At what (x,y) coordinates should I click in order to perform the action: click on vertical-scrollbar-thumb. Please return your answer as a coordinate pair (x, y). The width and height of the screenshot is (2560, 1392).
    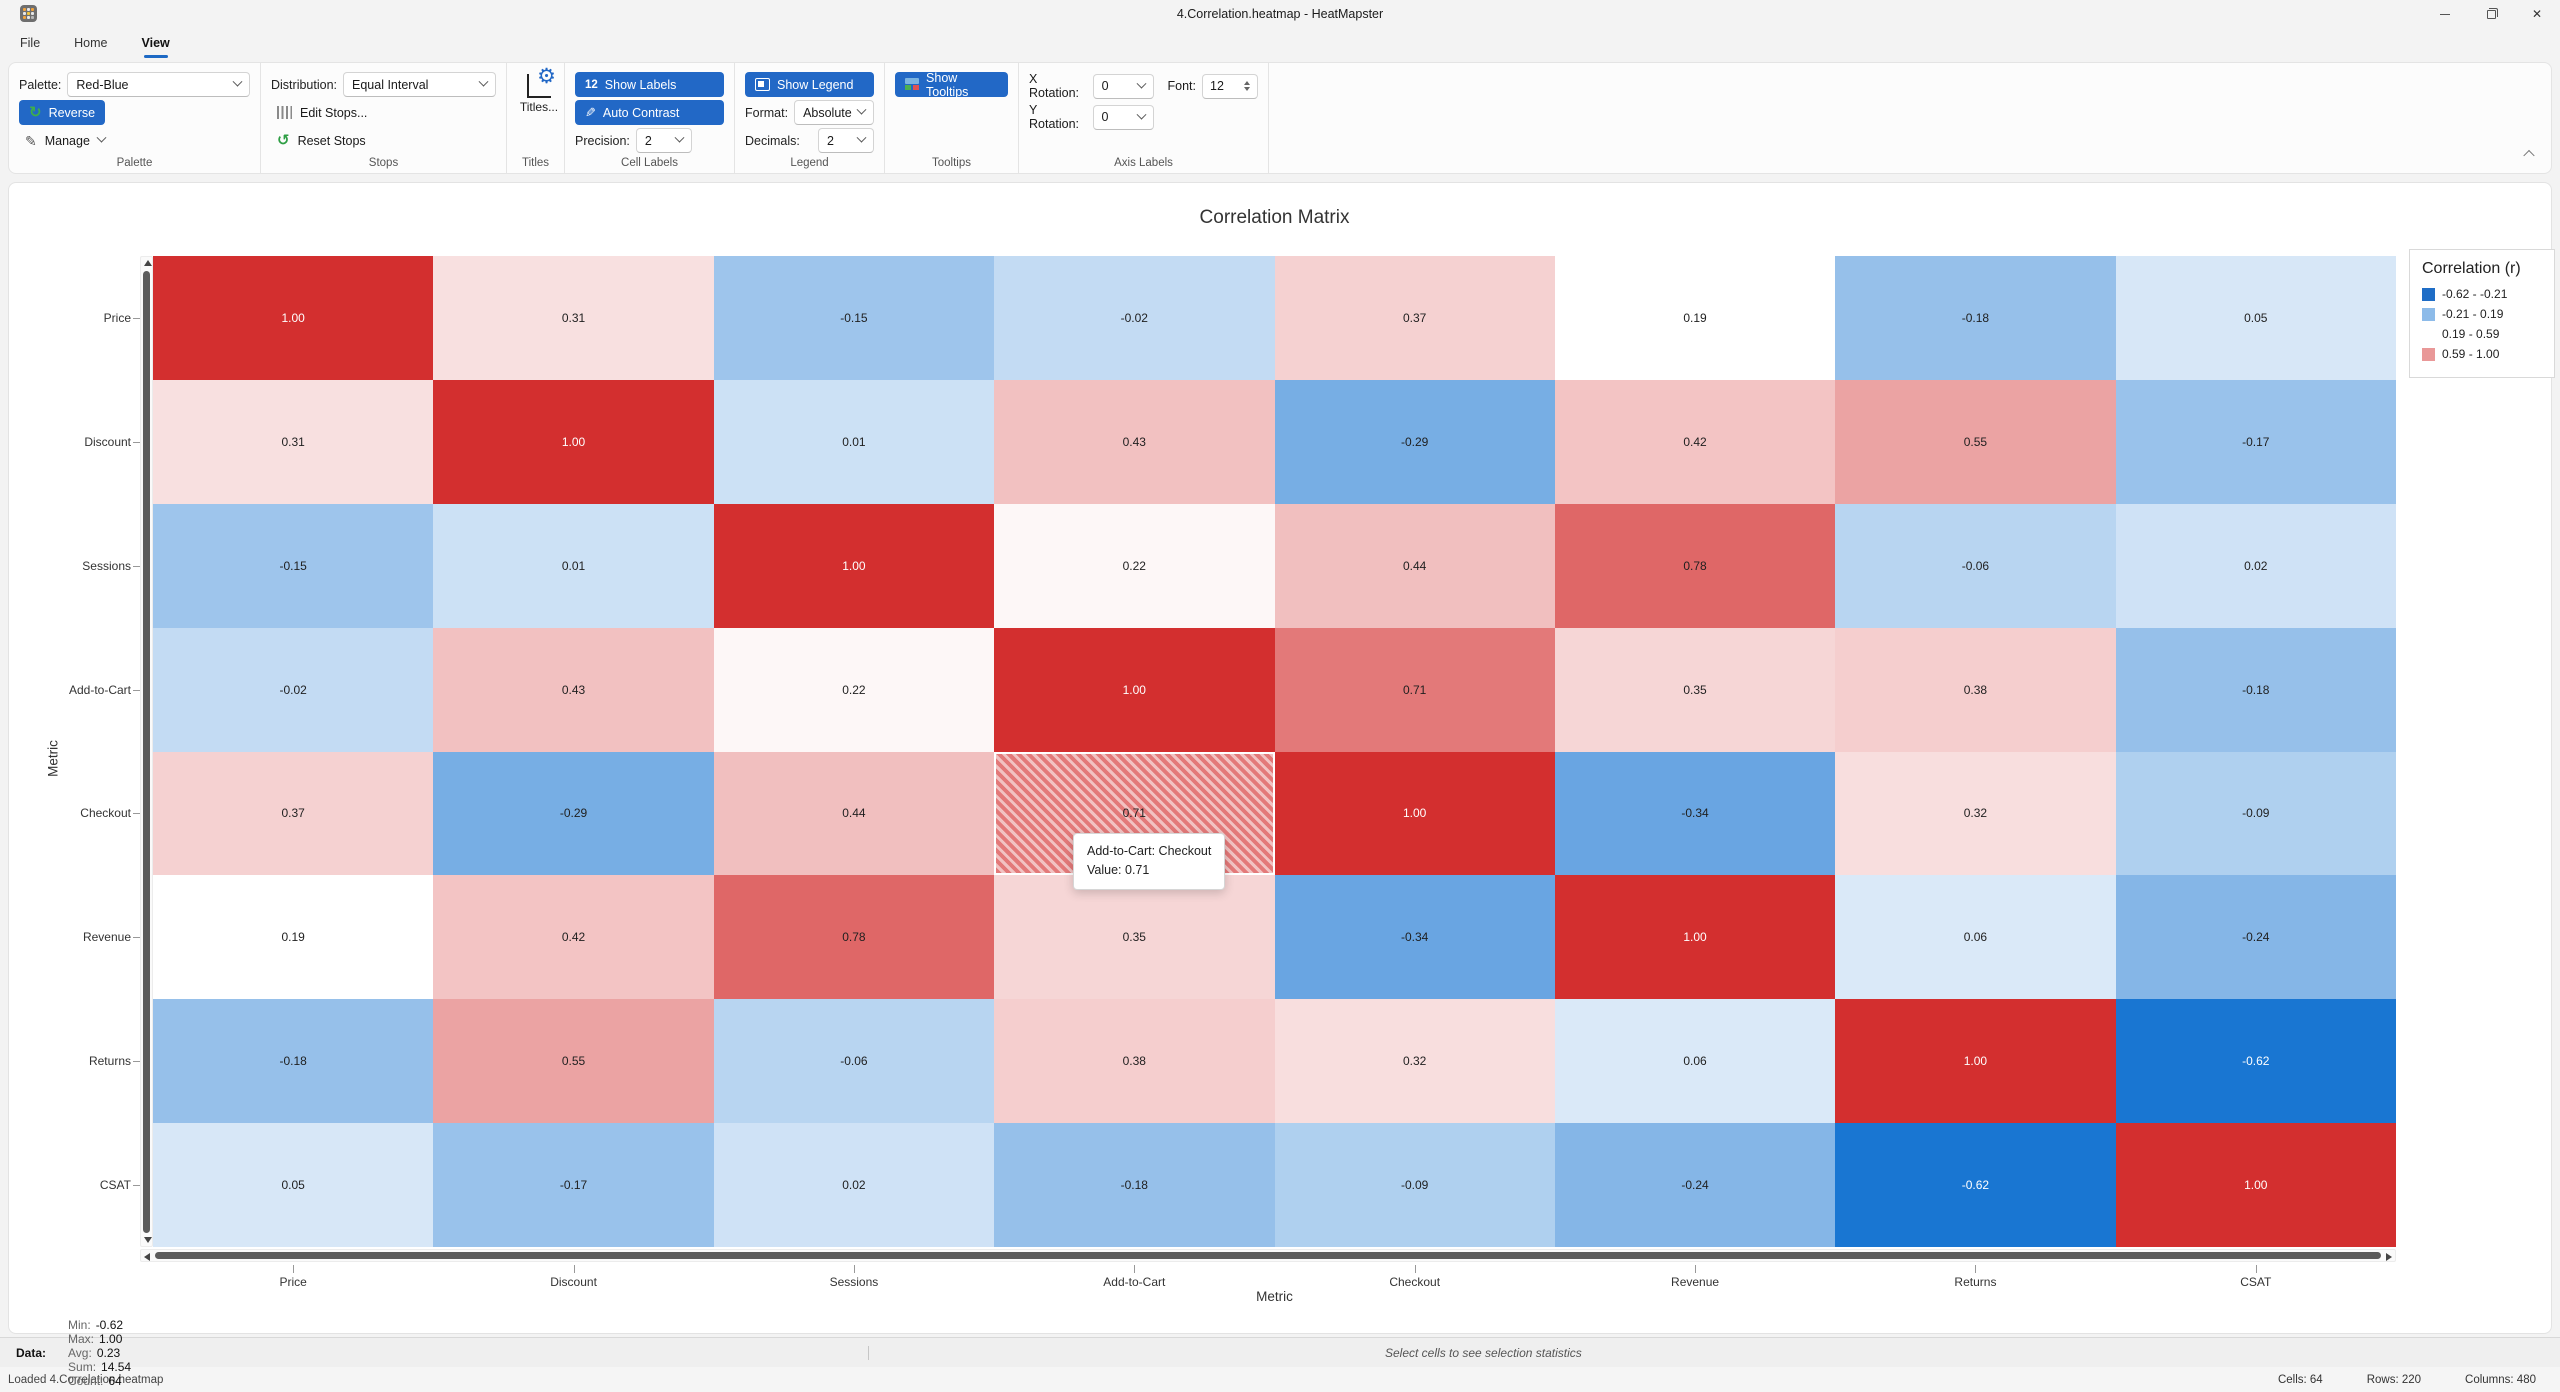
    Looking at the image, I should click on (146, 752).